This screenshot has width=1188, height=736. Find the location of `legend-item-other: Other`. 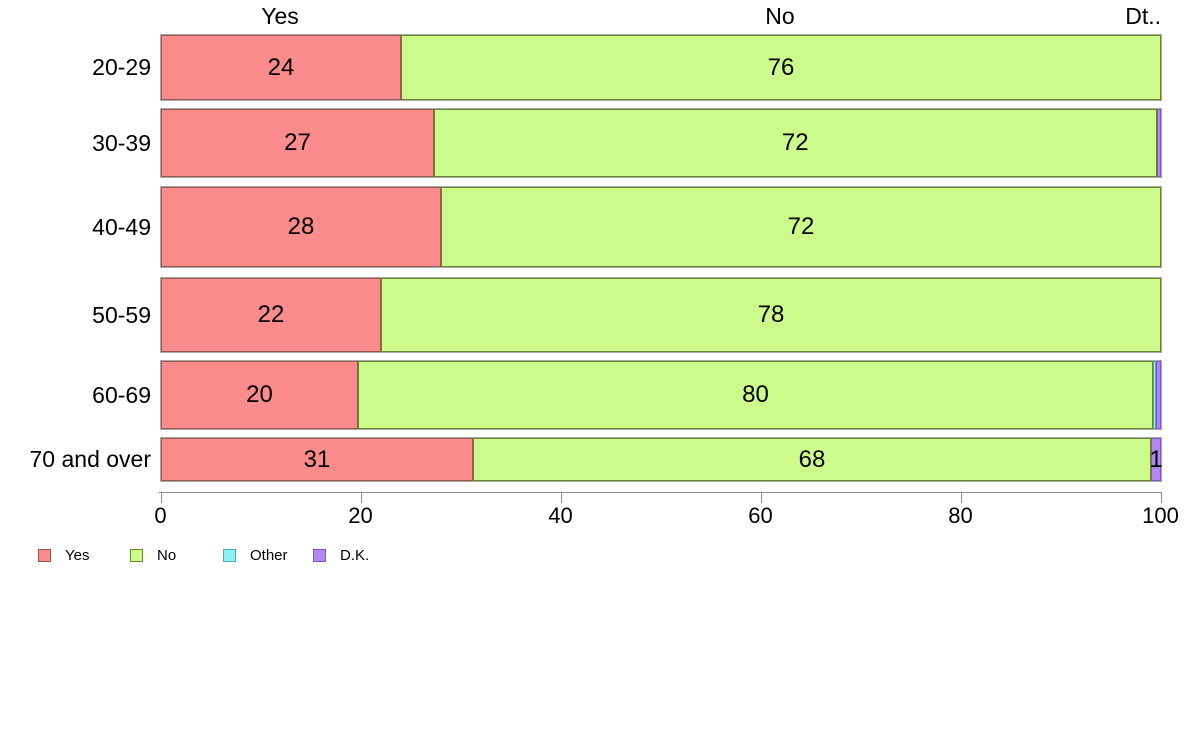

legend-item-other: Other is located at coordinates (255, 555).